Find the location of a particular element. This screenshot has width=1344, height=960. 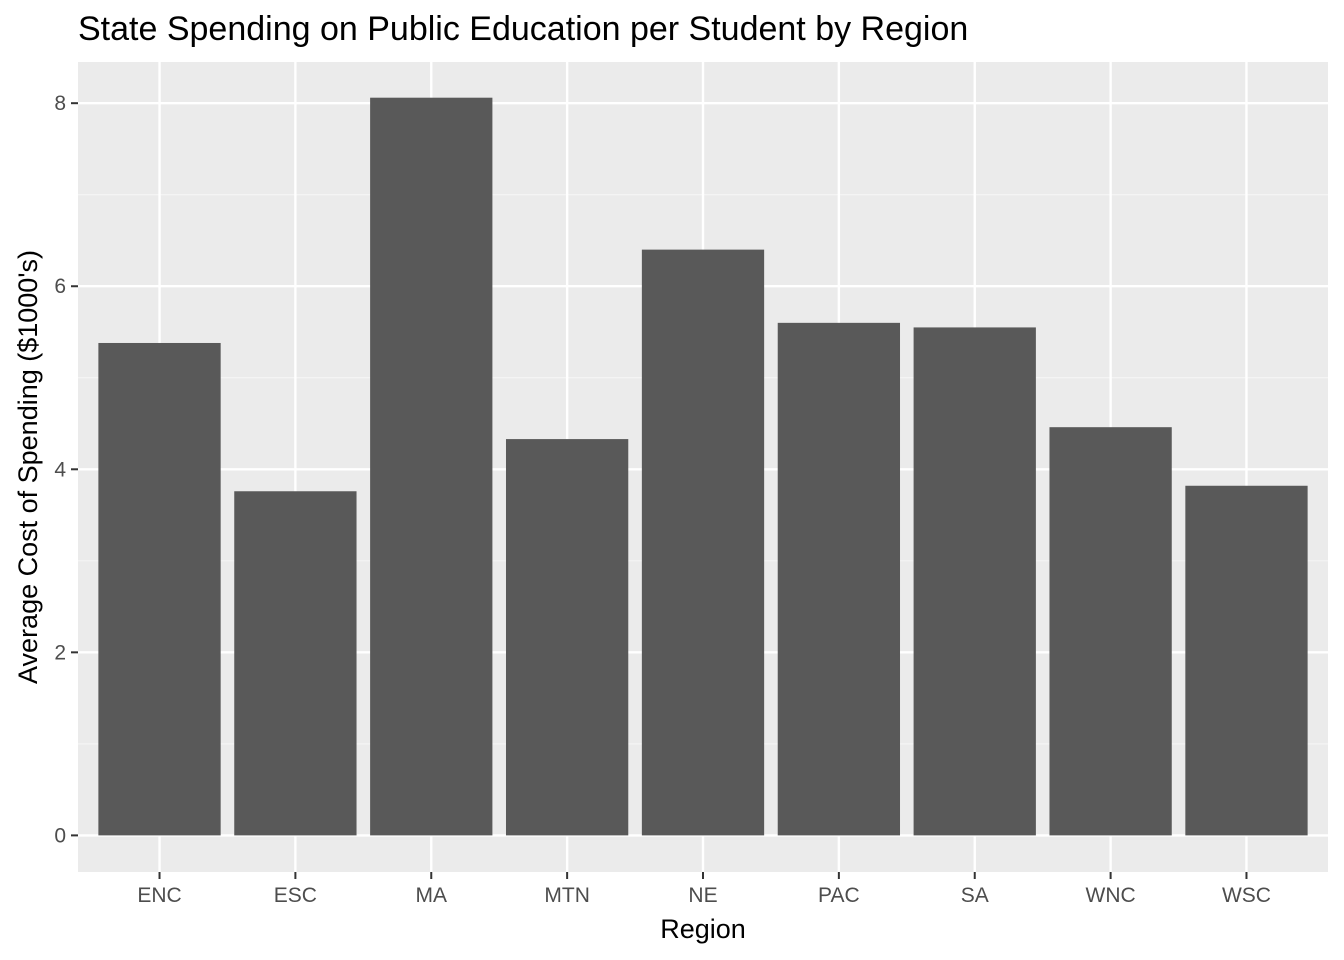

bar-mtn is located at coordinates (567, 637).